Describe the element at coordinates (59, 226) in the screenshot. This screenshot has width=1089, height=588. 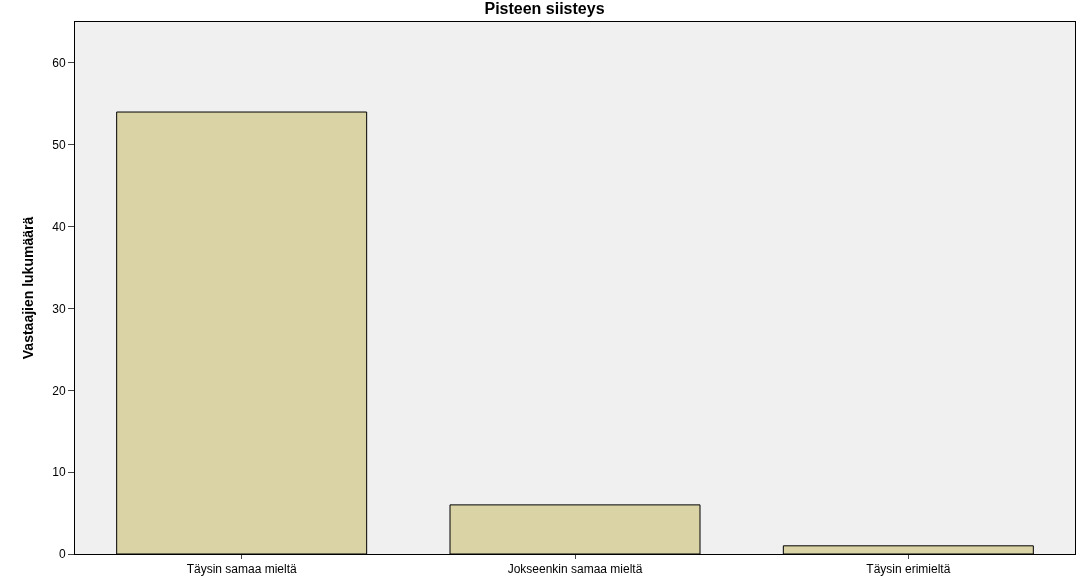
I see `y-tick-label: 40` at that location.